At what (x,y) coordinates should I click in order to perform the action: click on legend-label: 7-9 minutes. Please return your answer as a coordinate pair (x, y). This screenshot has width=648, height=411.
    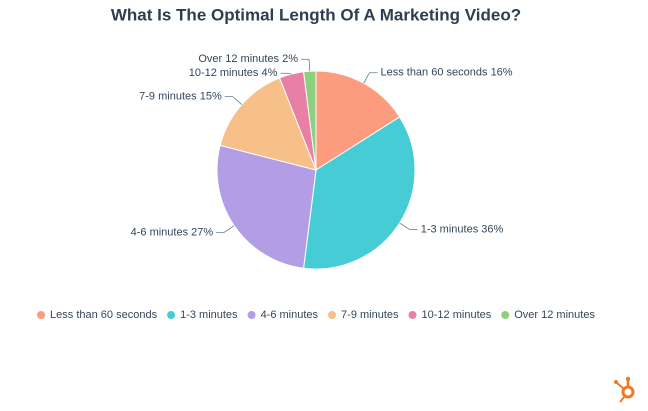
    Looking at the image, I should click on (370, 315).